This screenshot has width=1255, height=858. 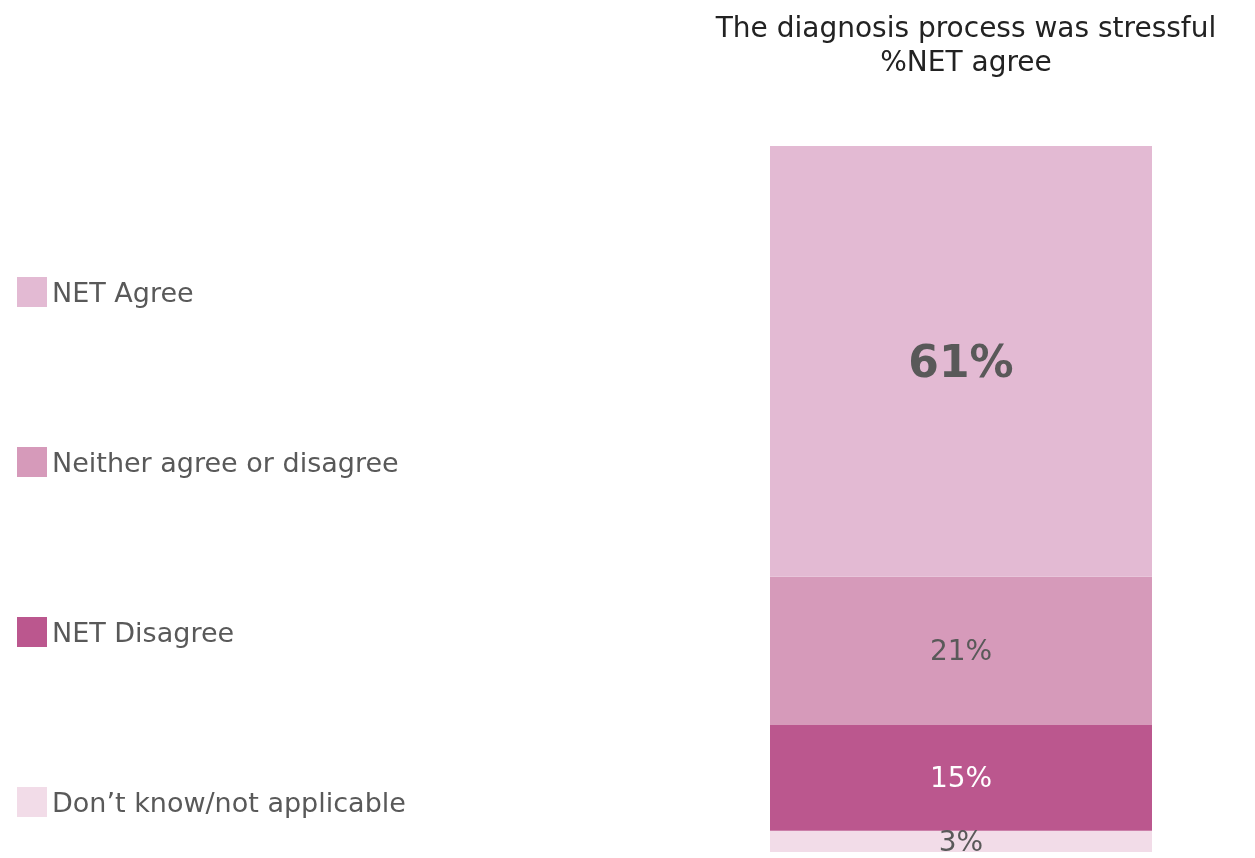 I want to click on data-label: 21%, so click(x=961, y=651).